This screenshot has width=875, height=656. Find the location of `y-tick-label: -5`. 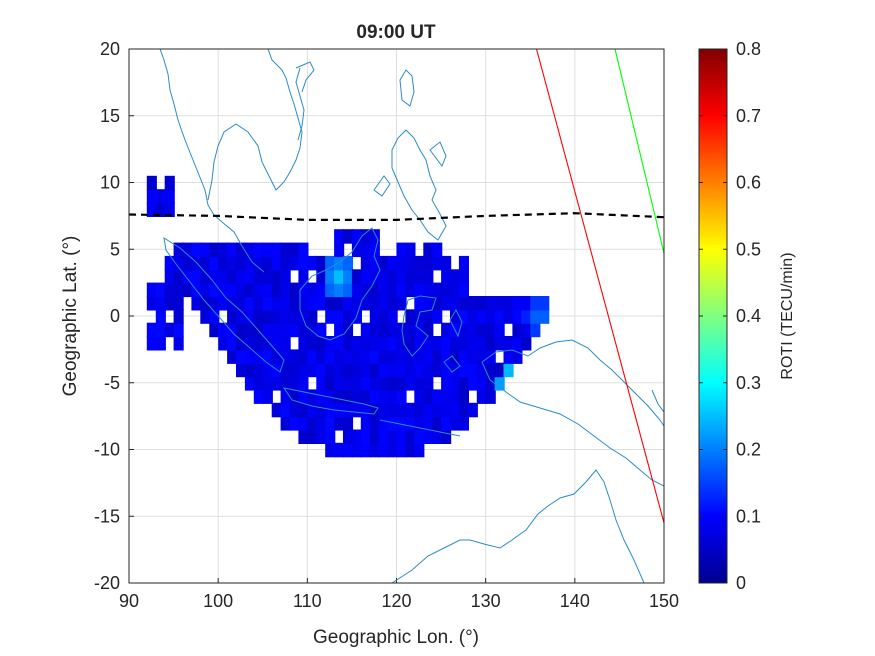

y-tick-label: -5 is located at coordinates (112, 383).